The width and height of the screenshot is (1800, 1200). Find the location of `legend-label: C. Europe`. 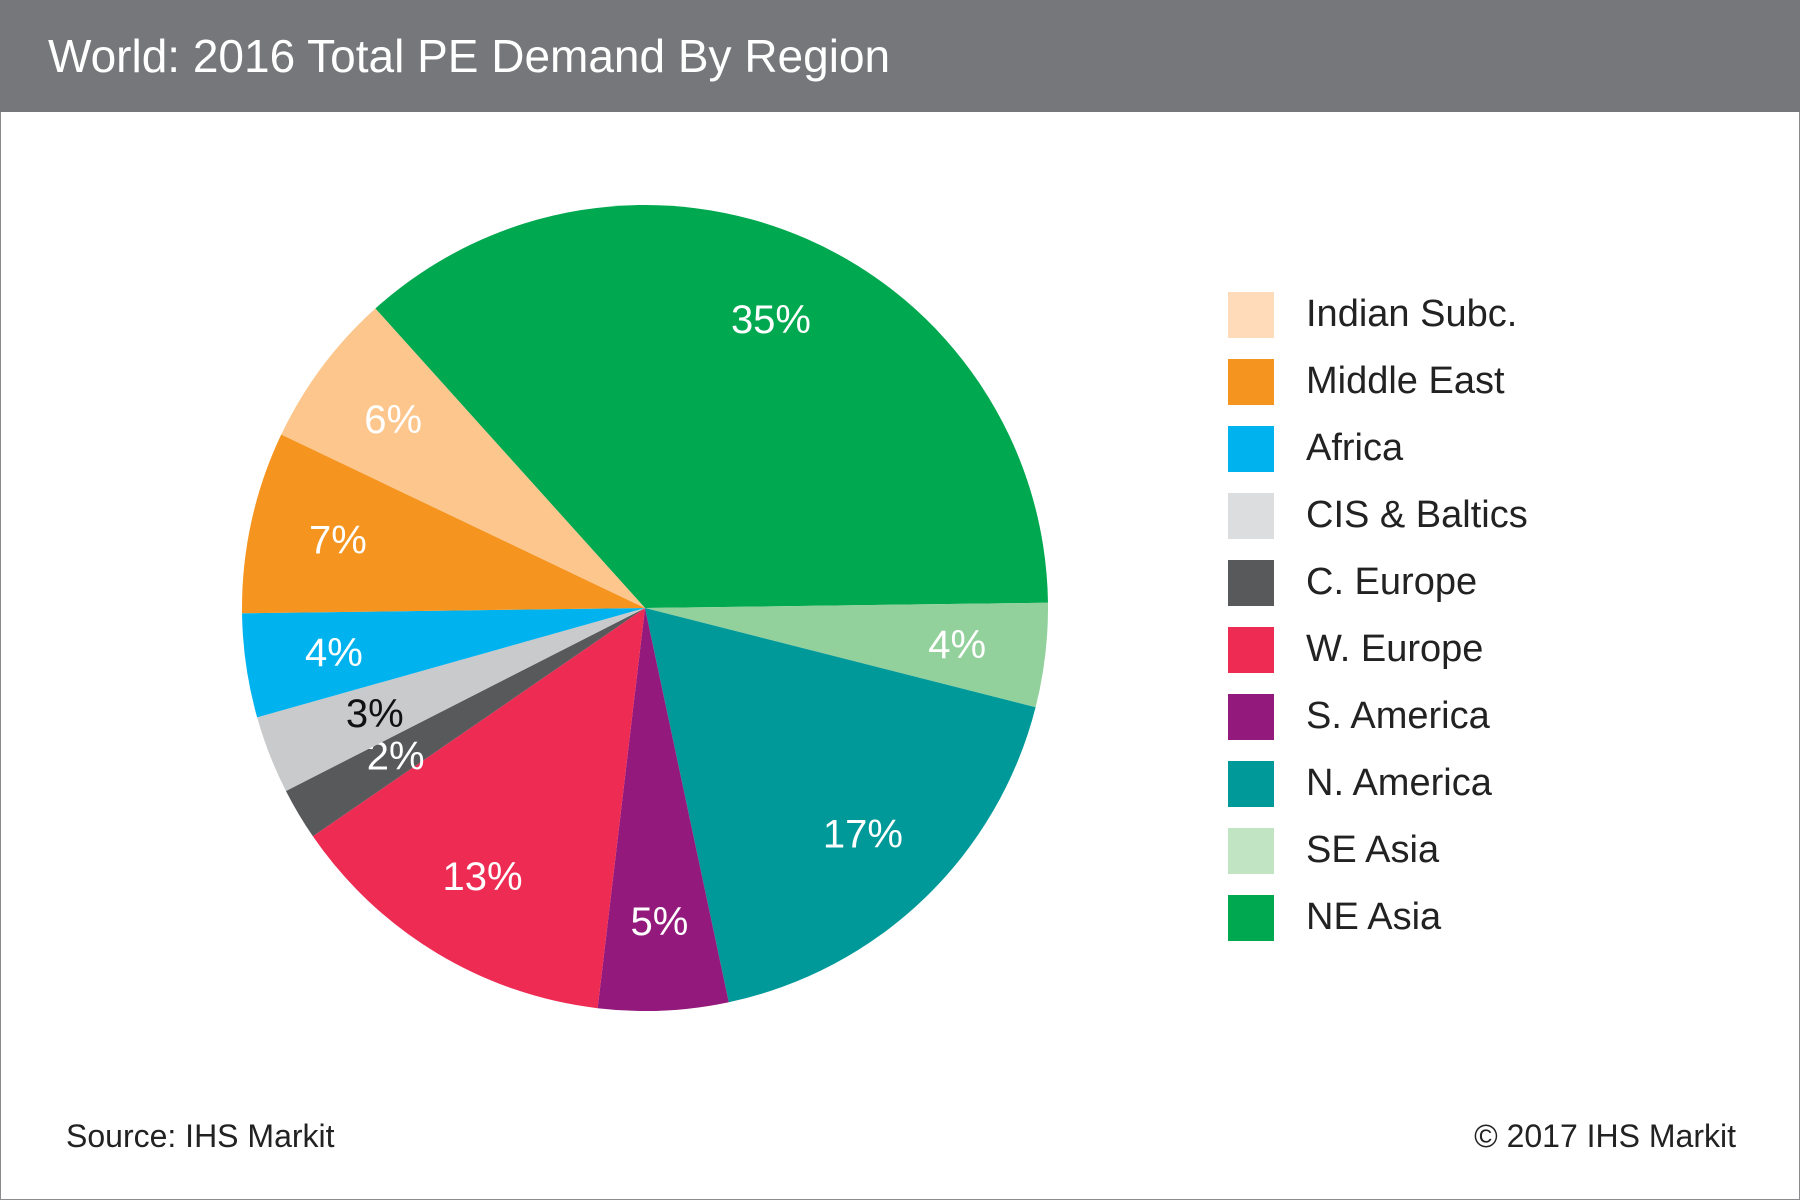

legend-label: C. Europe is located at coordinates (1392, 582).